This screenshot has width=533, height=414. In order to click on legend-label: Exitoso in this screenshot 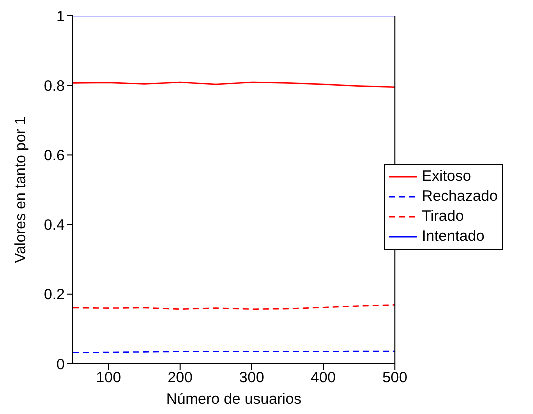, I will do `click(447, 177)`.